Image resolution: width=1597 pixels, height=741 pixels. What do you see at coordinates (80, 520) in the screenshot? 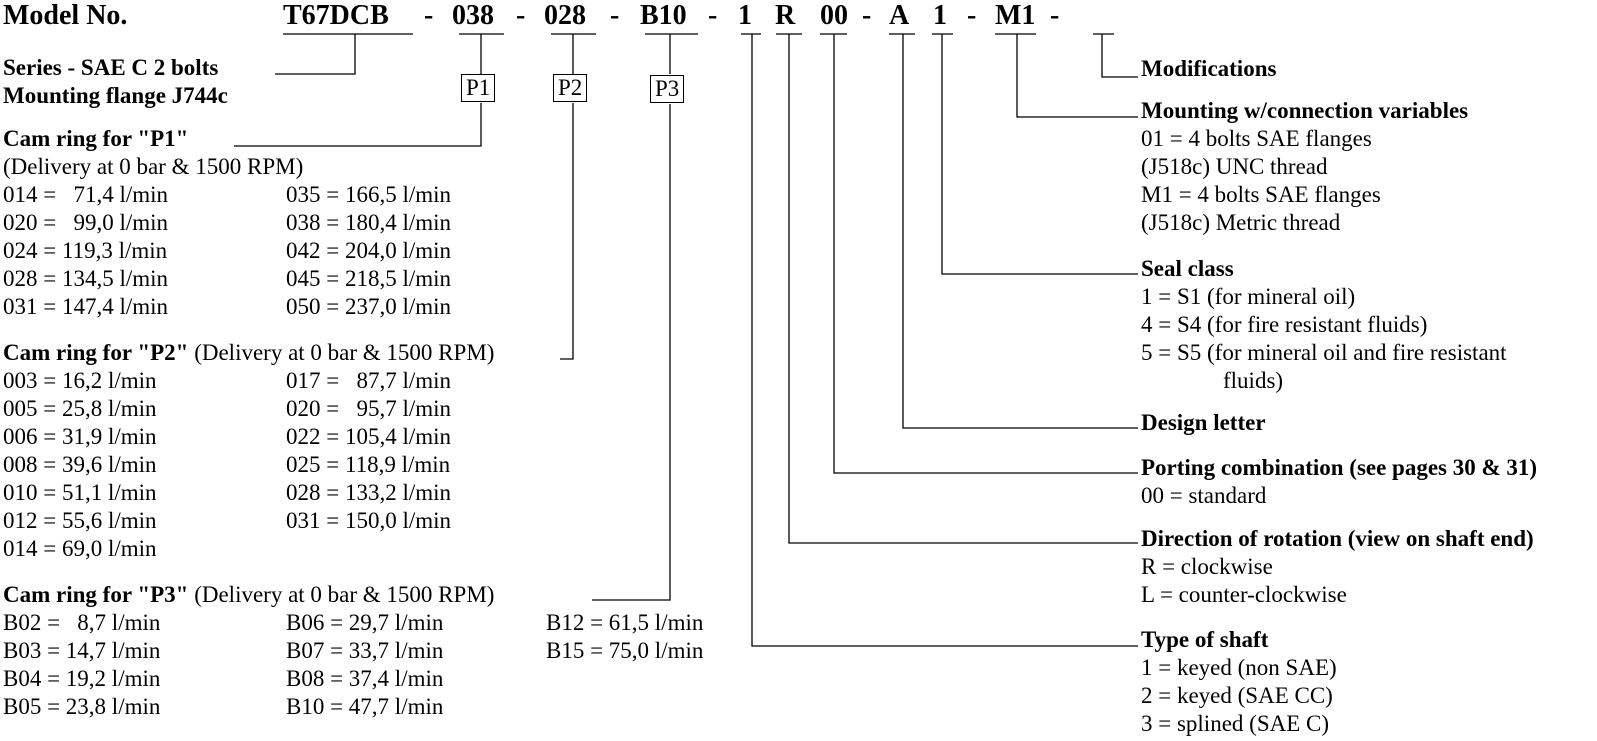
I see `p2-row: 012 = 55,6 l/min` at bounding box center [80, 520].